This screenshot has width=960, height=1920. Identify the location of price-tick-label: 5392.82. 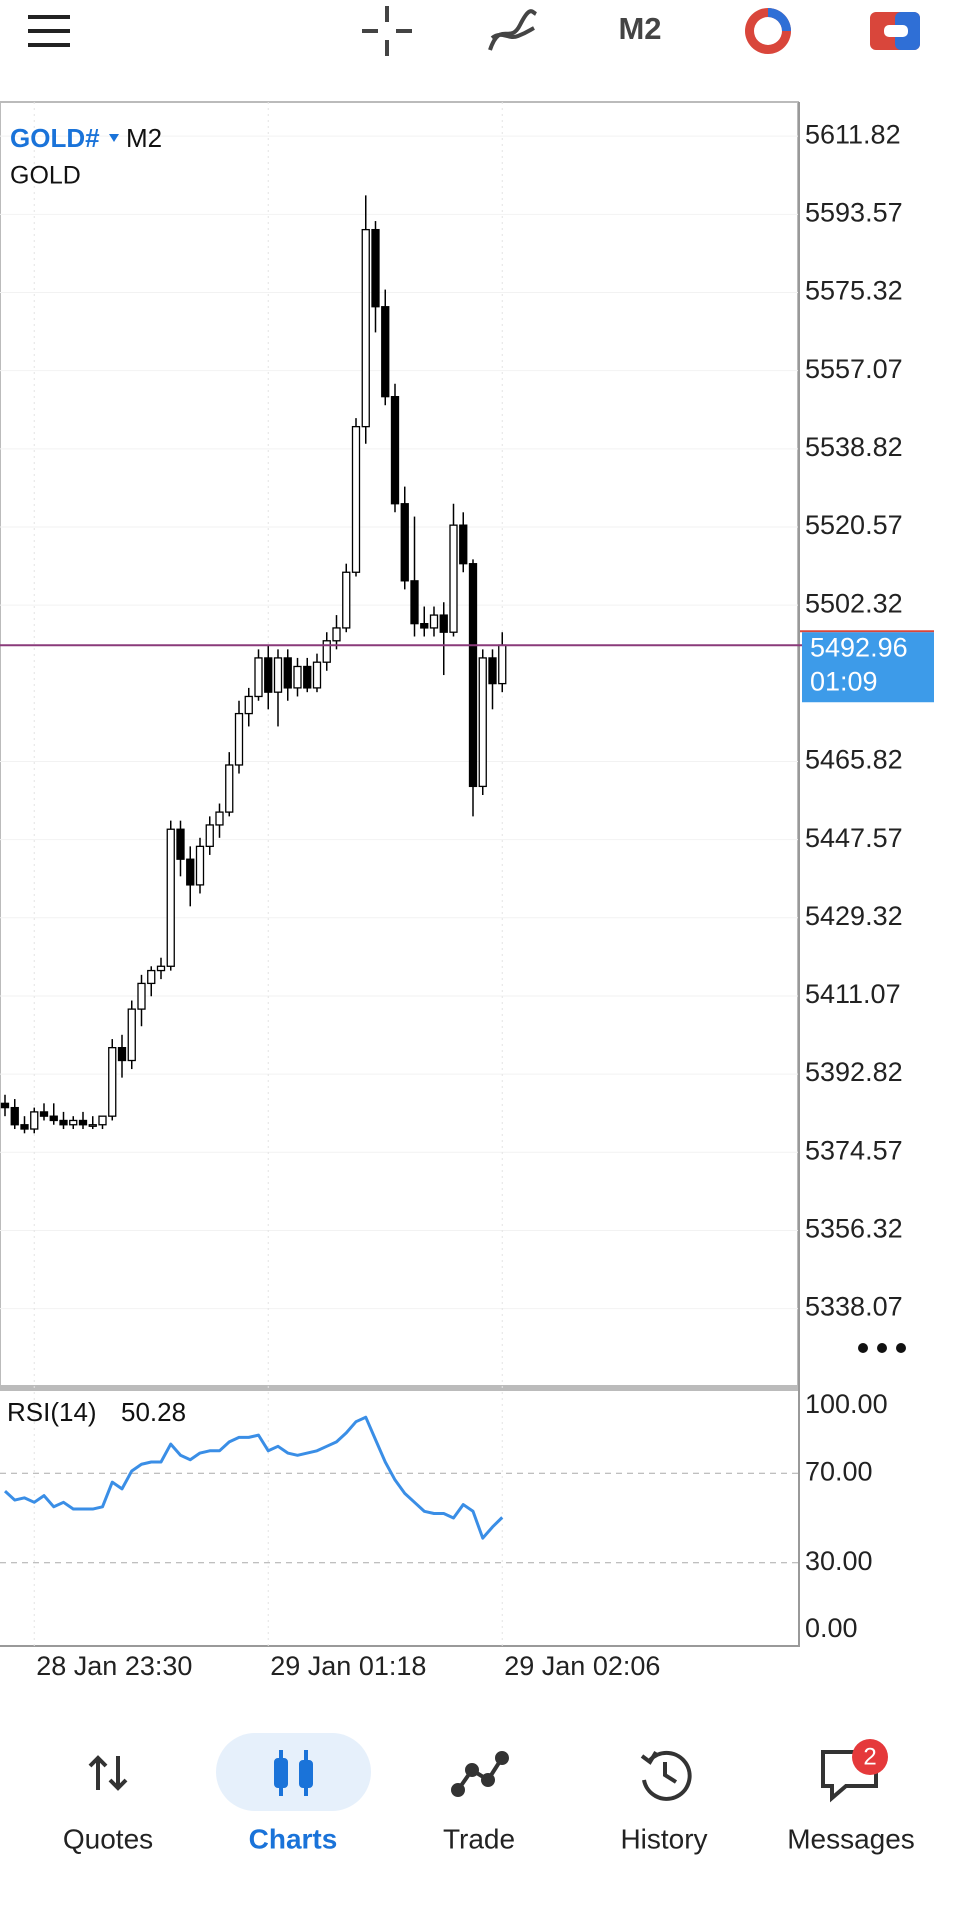
(854, 1072).